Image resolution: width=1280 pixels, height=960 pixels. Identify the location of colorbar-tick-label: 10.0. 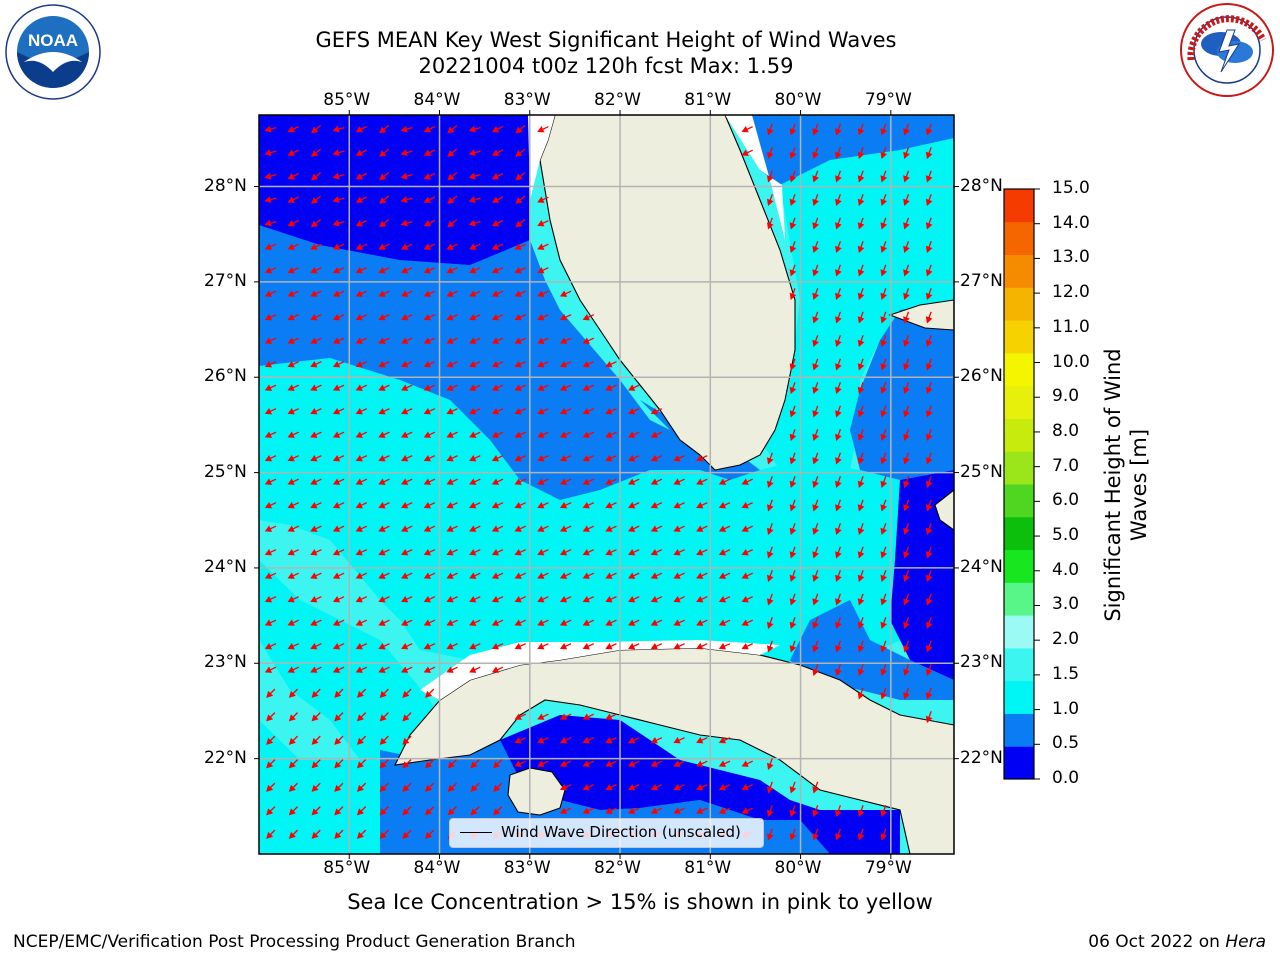
(1071, 361).